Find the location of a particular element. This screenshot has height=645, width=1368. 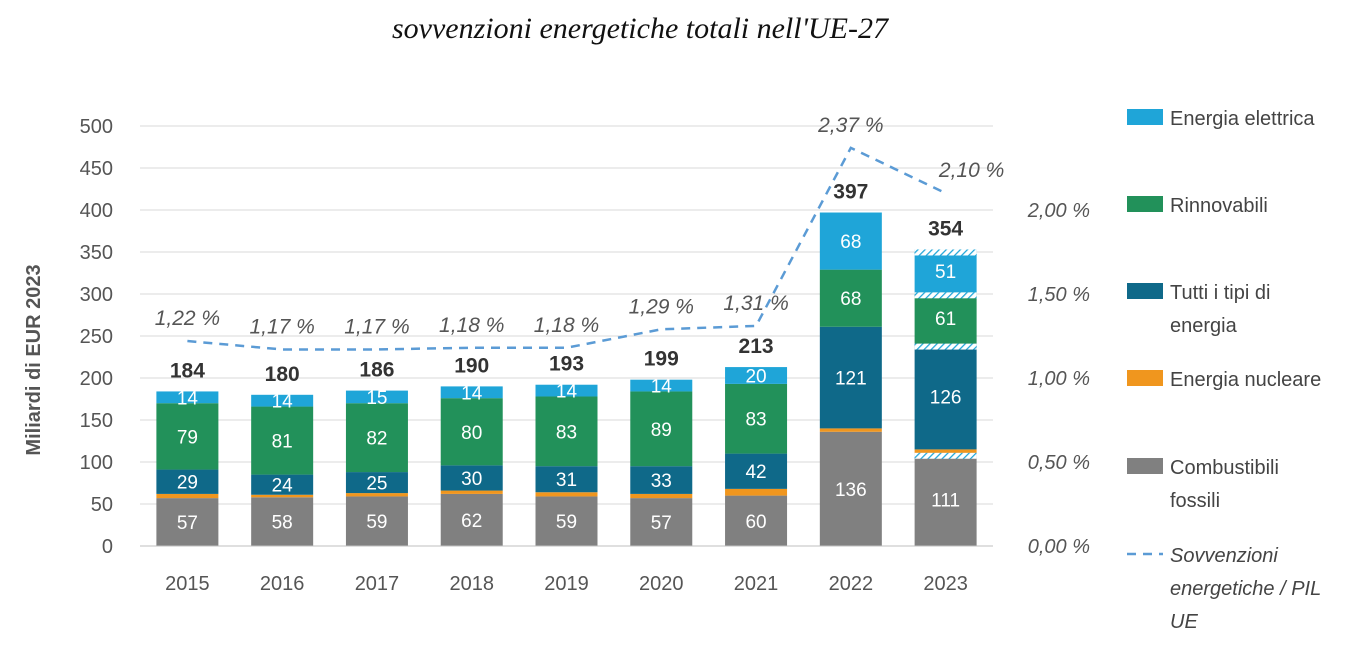

legend-line-label: Sovvenzioni energetiche / PIL UE is located at coordinates (1245, 589).